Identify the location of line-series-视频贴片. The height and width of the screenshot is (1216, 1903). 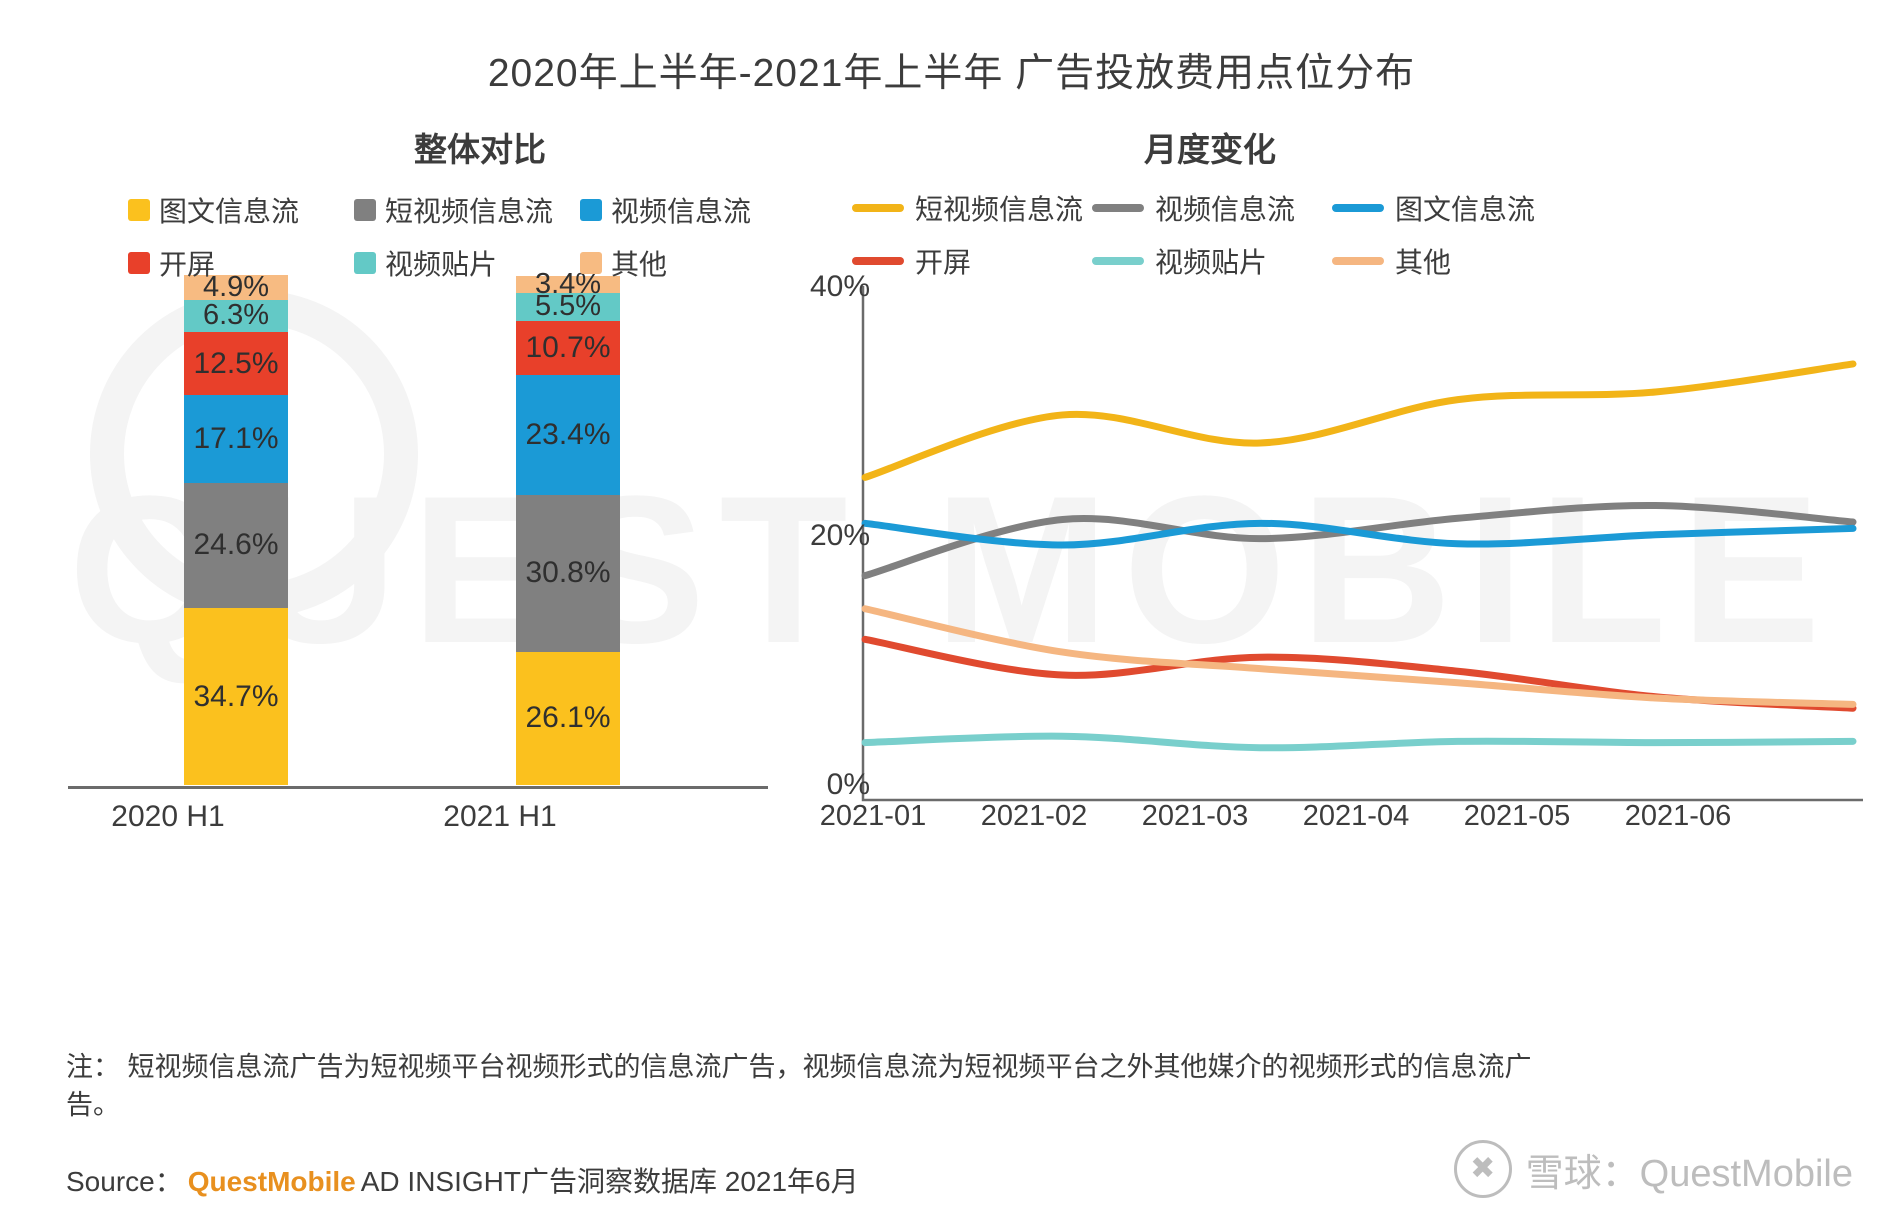
(1359, 742).